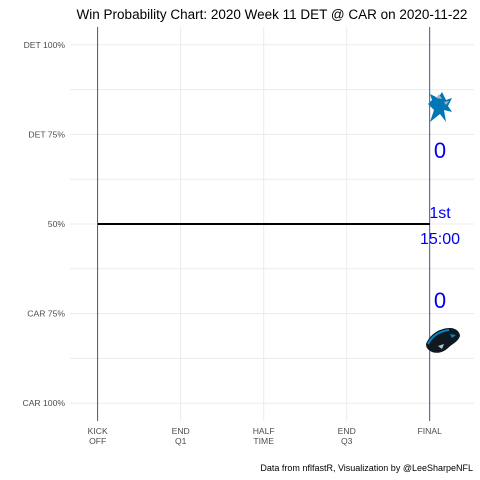 This screenshot has height=480, width=480. Describe the element at coordinates (440, 300) in the screenshot. I see `home-team-score: 0` at that location.